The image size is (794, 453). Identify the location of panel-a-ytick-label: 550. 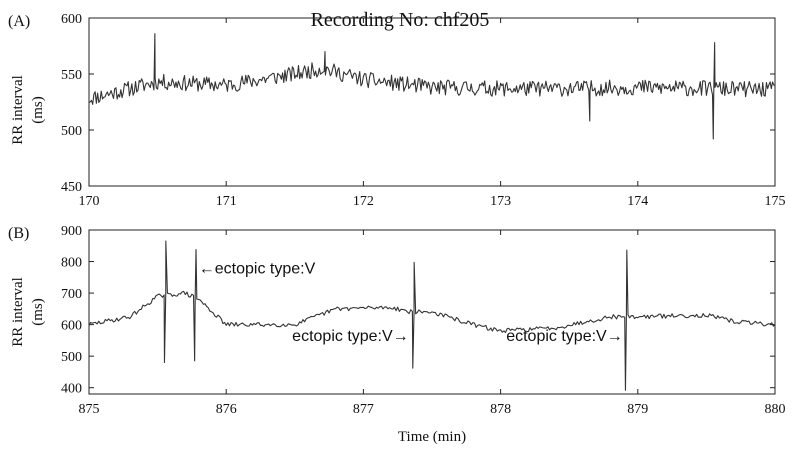
(71, 75).